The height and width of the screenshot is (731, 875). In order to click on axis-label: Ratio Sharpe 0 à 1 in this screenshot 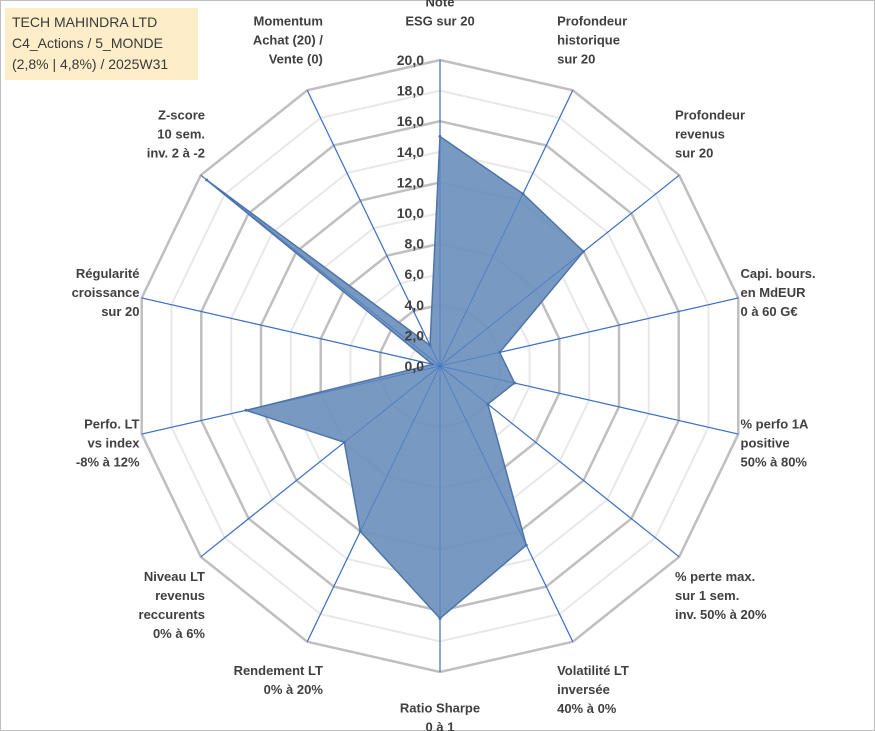, I will do `click(440, 716)`.